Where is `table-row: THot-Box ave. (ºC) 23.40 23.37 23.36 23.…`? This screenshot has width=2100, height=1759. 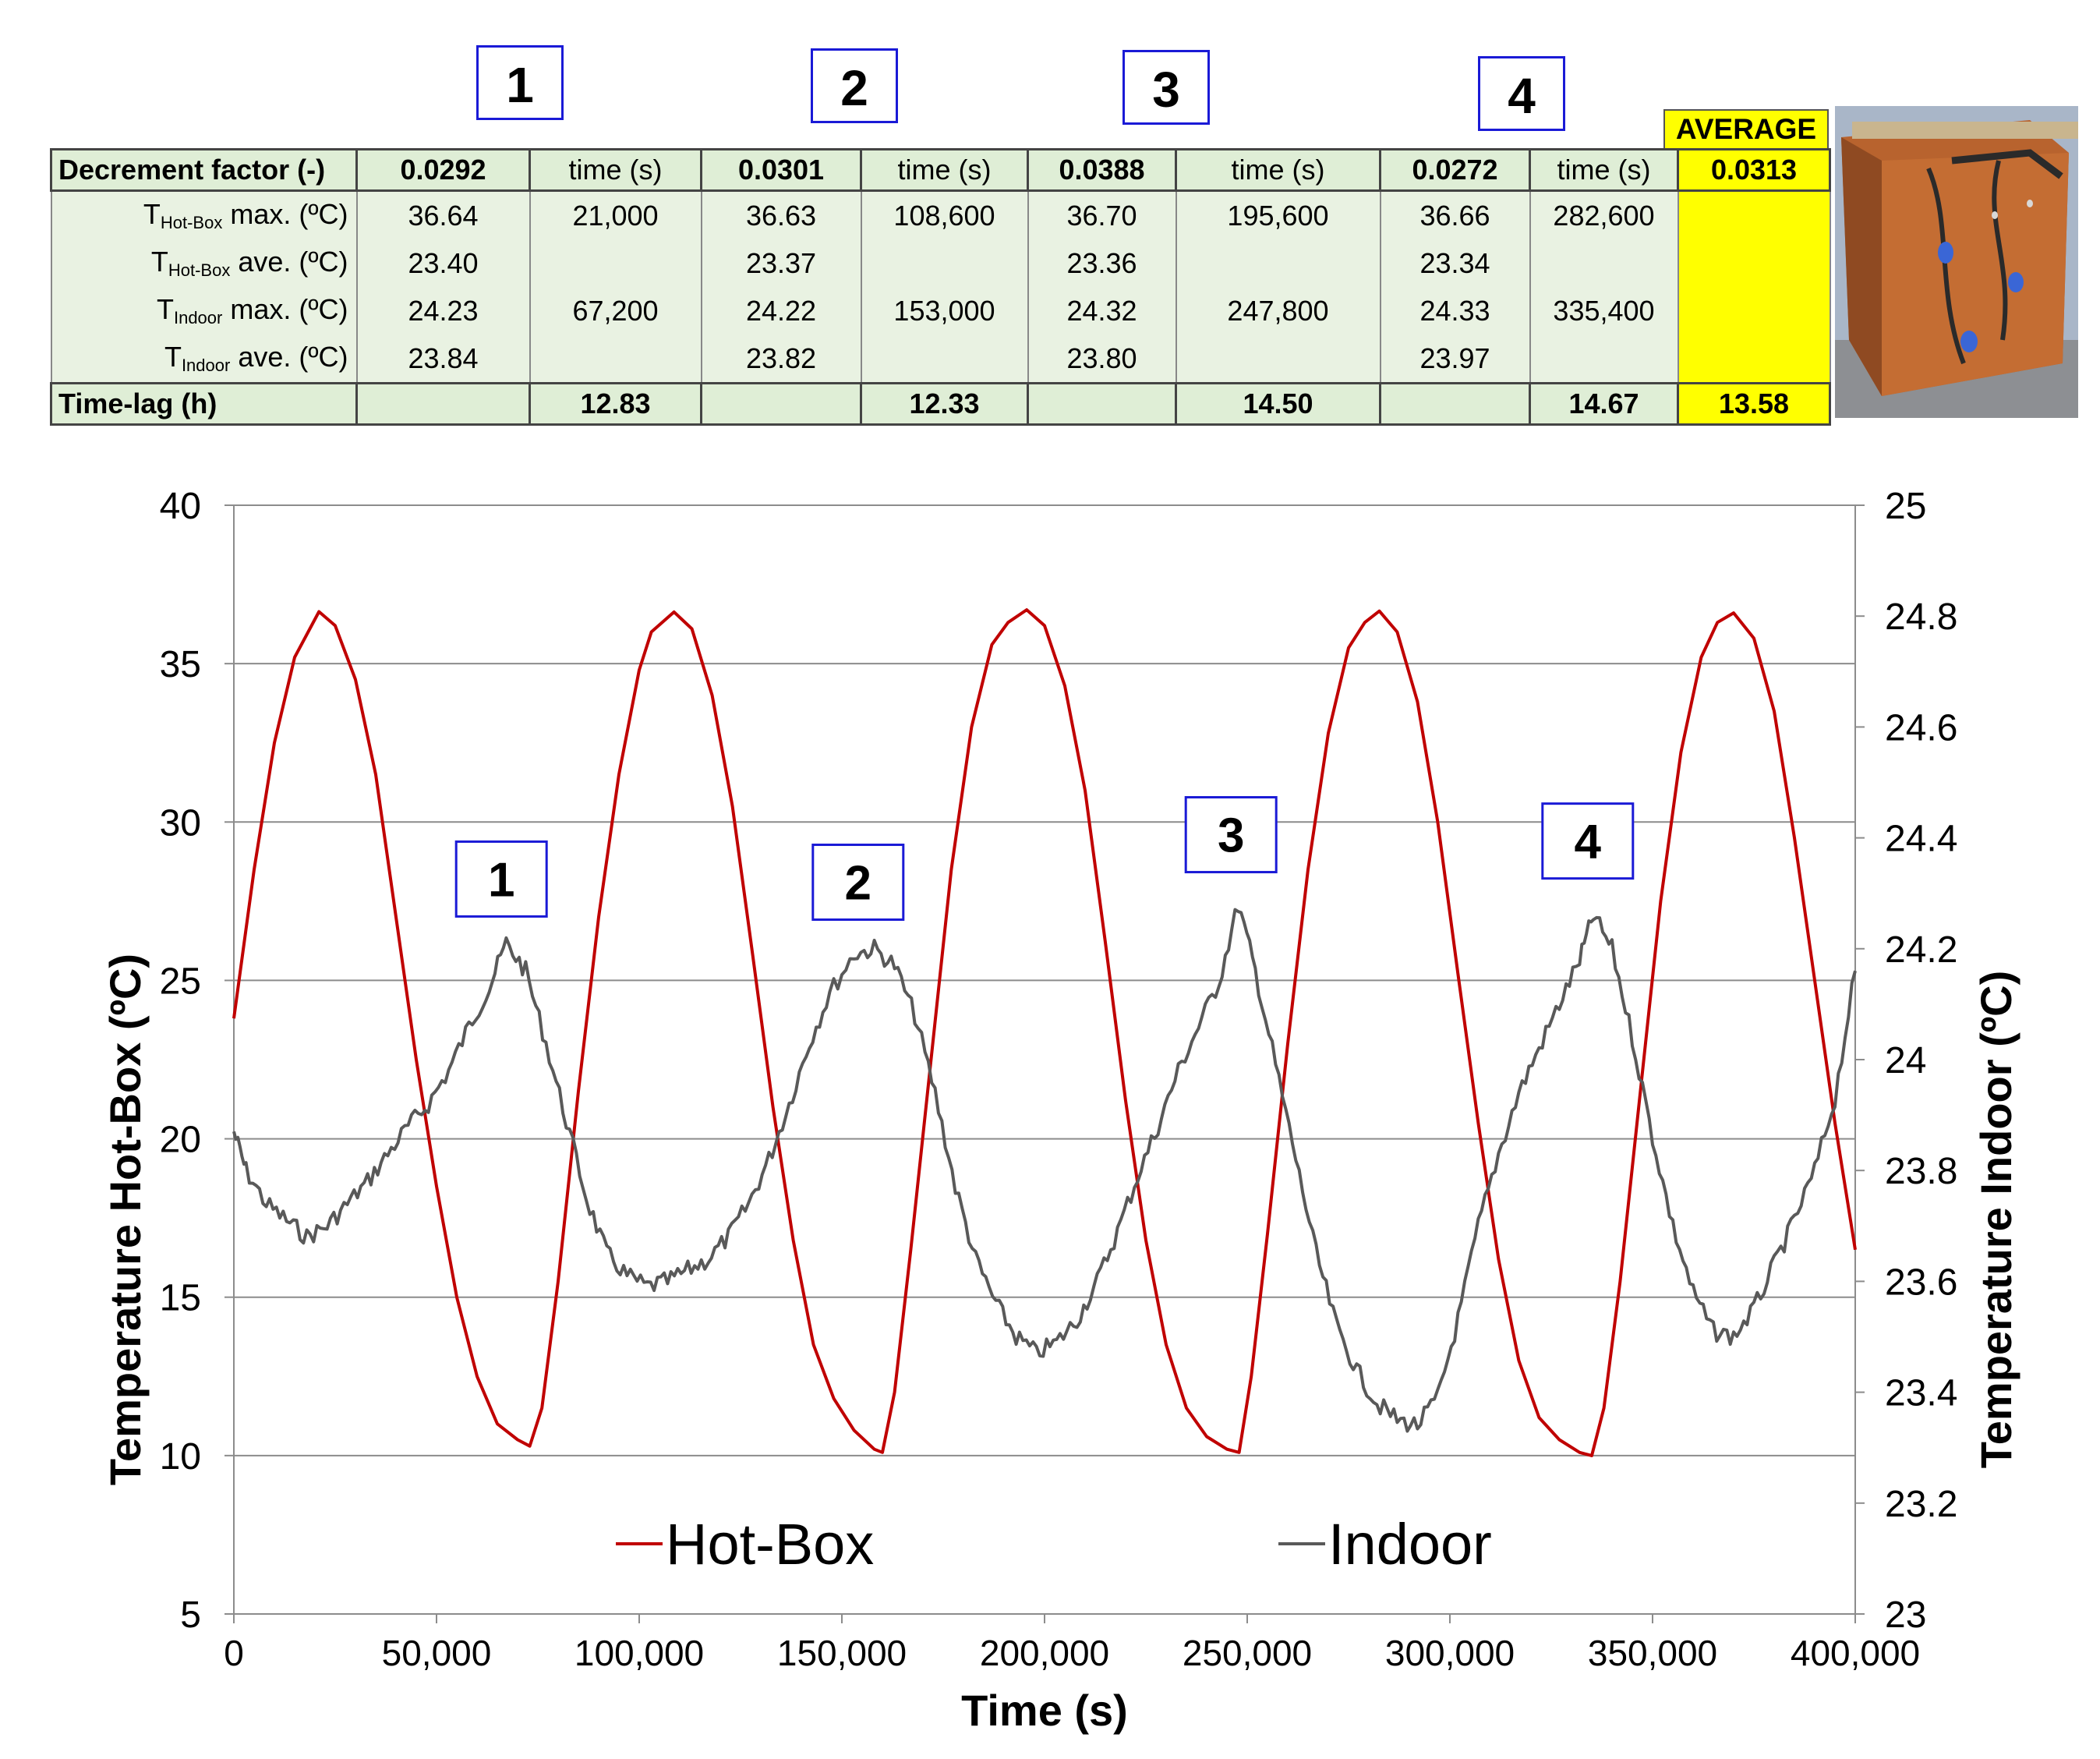
table-row: THot-Box ave. (ºC) 23.40 23.37 23.36 23.… is located at coordinates (941, 263).